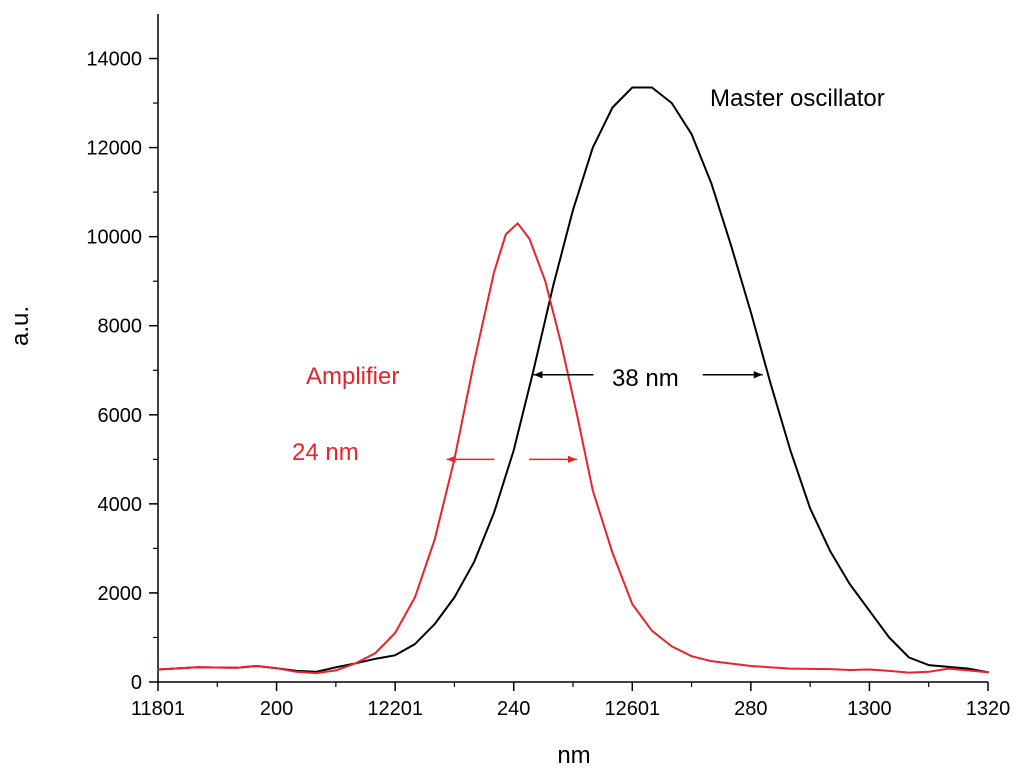 This screenshot has height=775, width=1016. Describe the element at coordinates (122, 371) in the screenshot. I see `y-axis-ticks: 0 2000 4000 6000 8000 10000 12000 14000` at that location.